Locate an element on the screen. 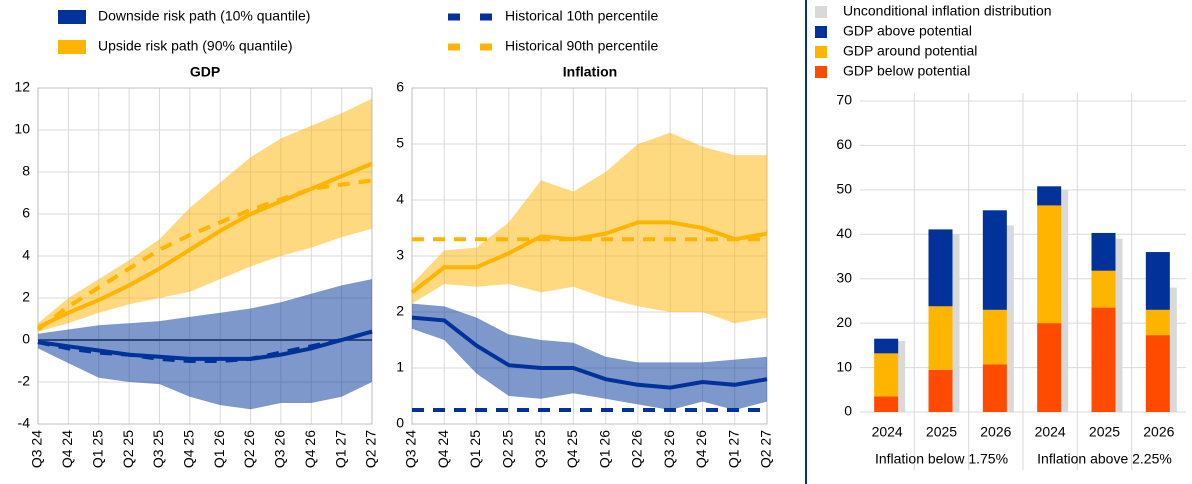 The image size is (1192, 484). y-tick-label: 50 is located at coordinates (844, 189).